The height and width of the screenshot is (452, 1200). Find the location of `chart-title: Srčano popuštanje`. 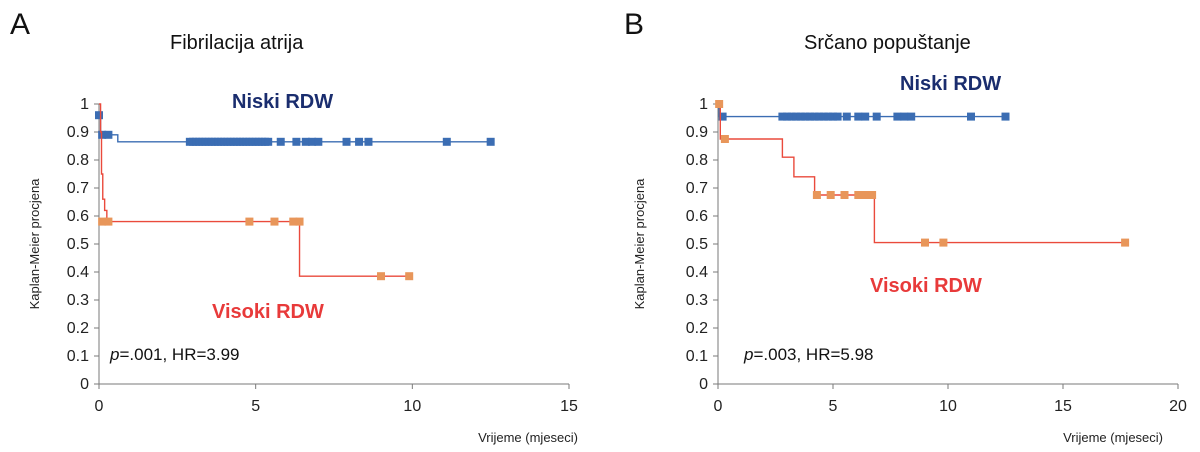

chart-title: Srčano popuštanje is located at coordinates (887, 43).